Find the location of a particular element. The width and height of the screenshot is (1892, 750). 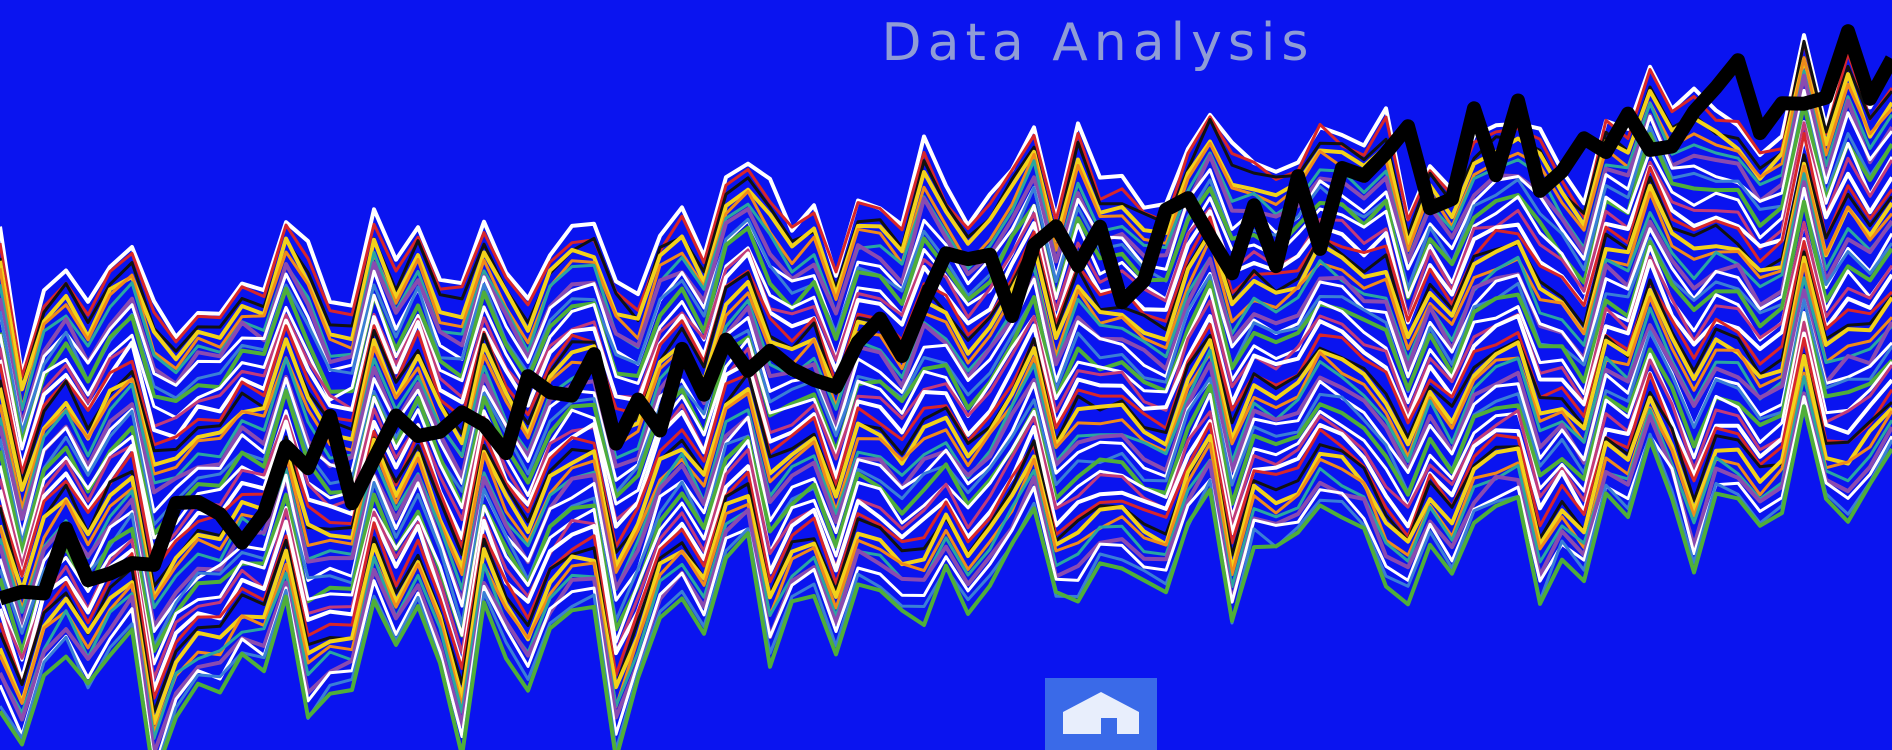

title: Data Analysis is located at coordinates (1098, 43).